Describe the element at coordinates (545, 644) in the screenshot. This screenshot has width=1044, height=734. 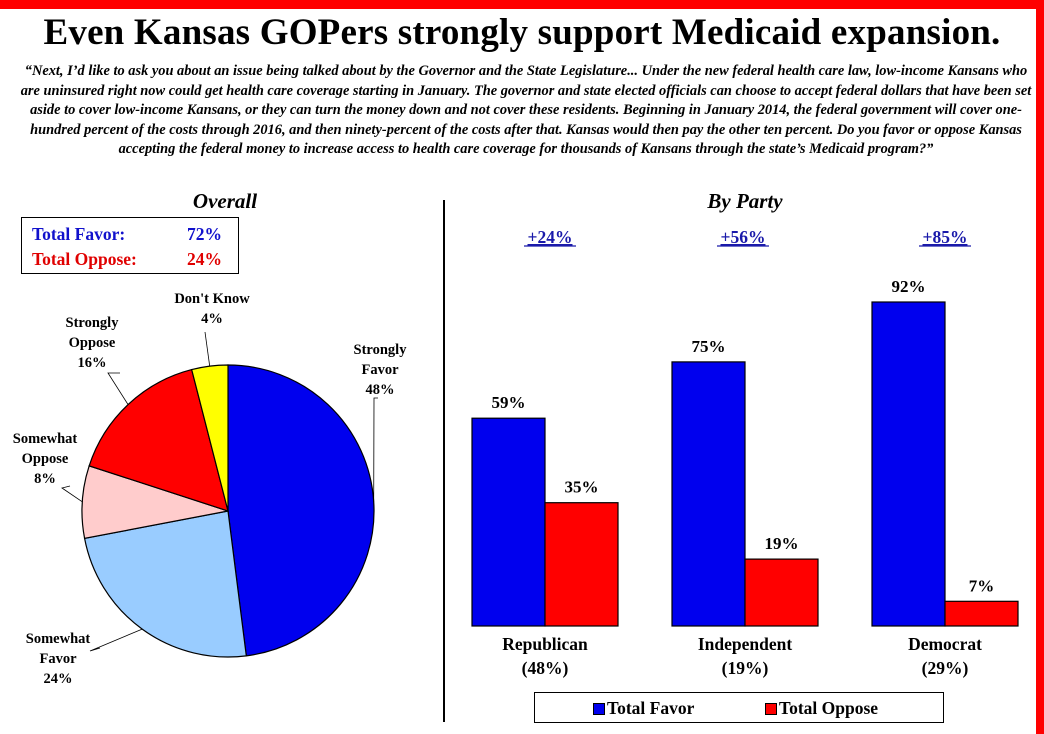
I see `category-label-republican: Republican` at that location.